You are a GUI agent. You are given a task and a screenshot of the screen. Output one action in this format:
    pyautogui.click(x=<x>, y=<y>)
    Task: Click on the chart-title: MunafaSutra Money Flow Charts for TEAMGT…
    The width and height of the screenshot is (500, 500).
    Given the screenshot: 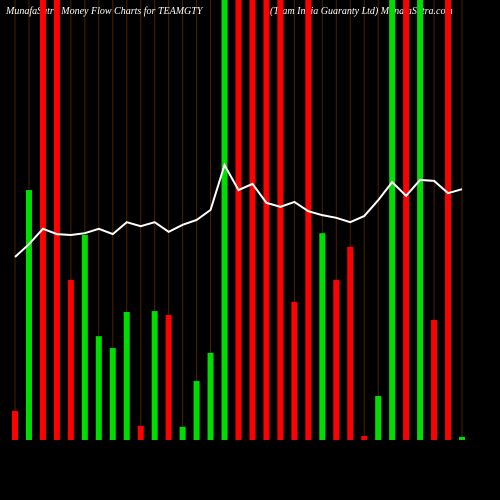 What is the action you would take?
    pyautogui.click(x=104, y=11)
    